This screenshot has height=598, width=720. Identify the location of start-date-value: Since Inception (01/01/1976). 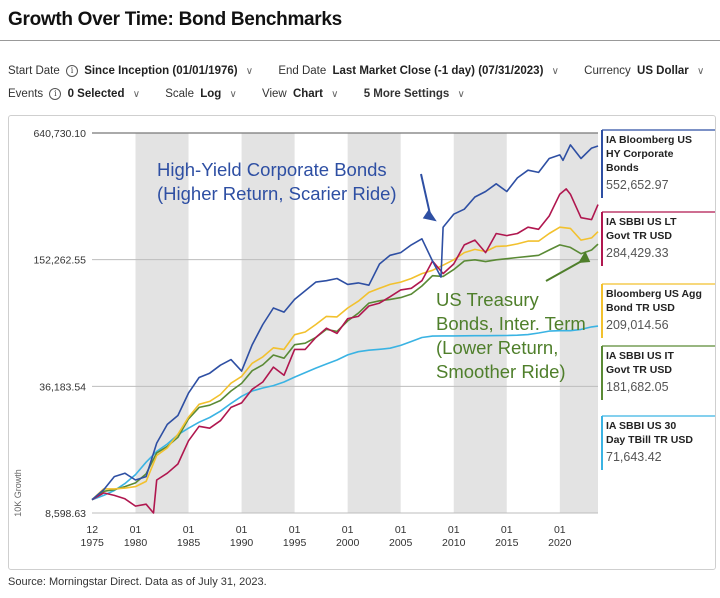
(161, 71).